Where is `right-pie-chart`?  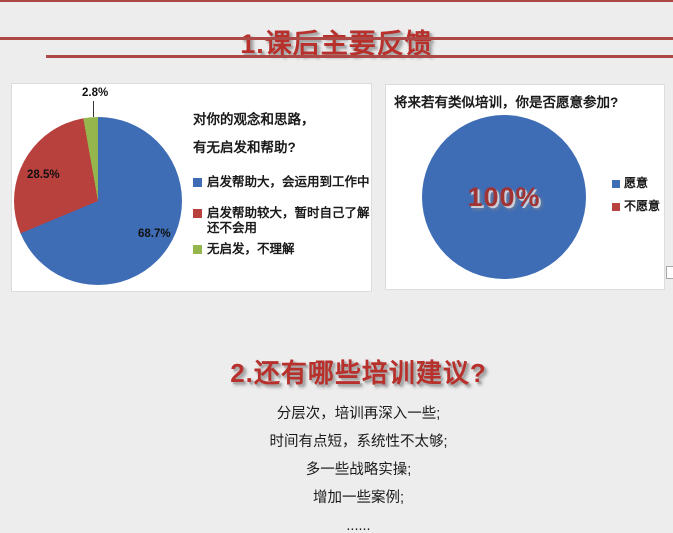
right-pie-chart is located at coordinates (504, 197).